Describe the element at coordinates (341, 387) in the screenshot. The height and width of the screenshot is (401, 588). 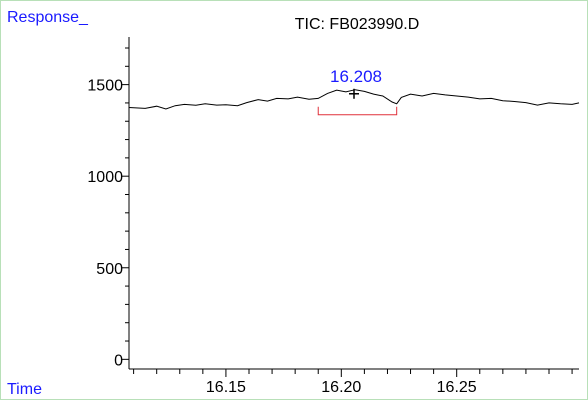
I see `x-tick-label: 16.20` at that location.